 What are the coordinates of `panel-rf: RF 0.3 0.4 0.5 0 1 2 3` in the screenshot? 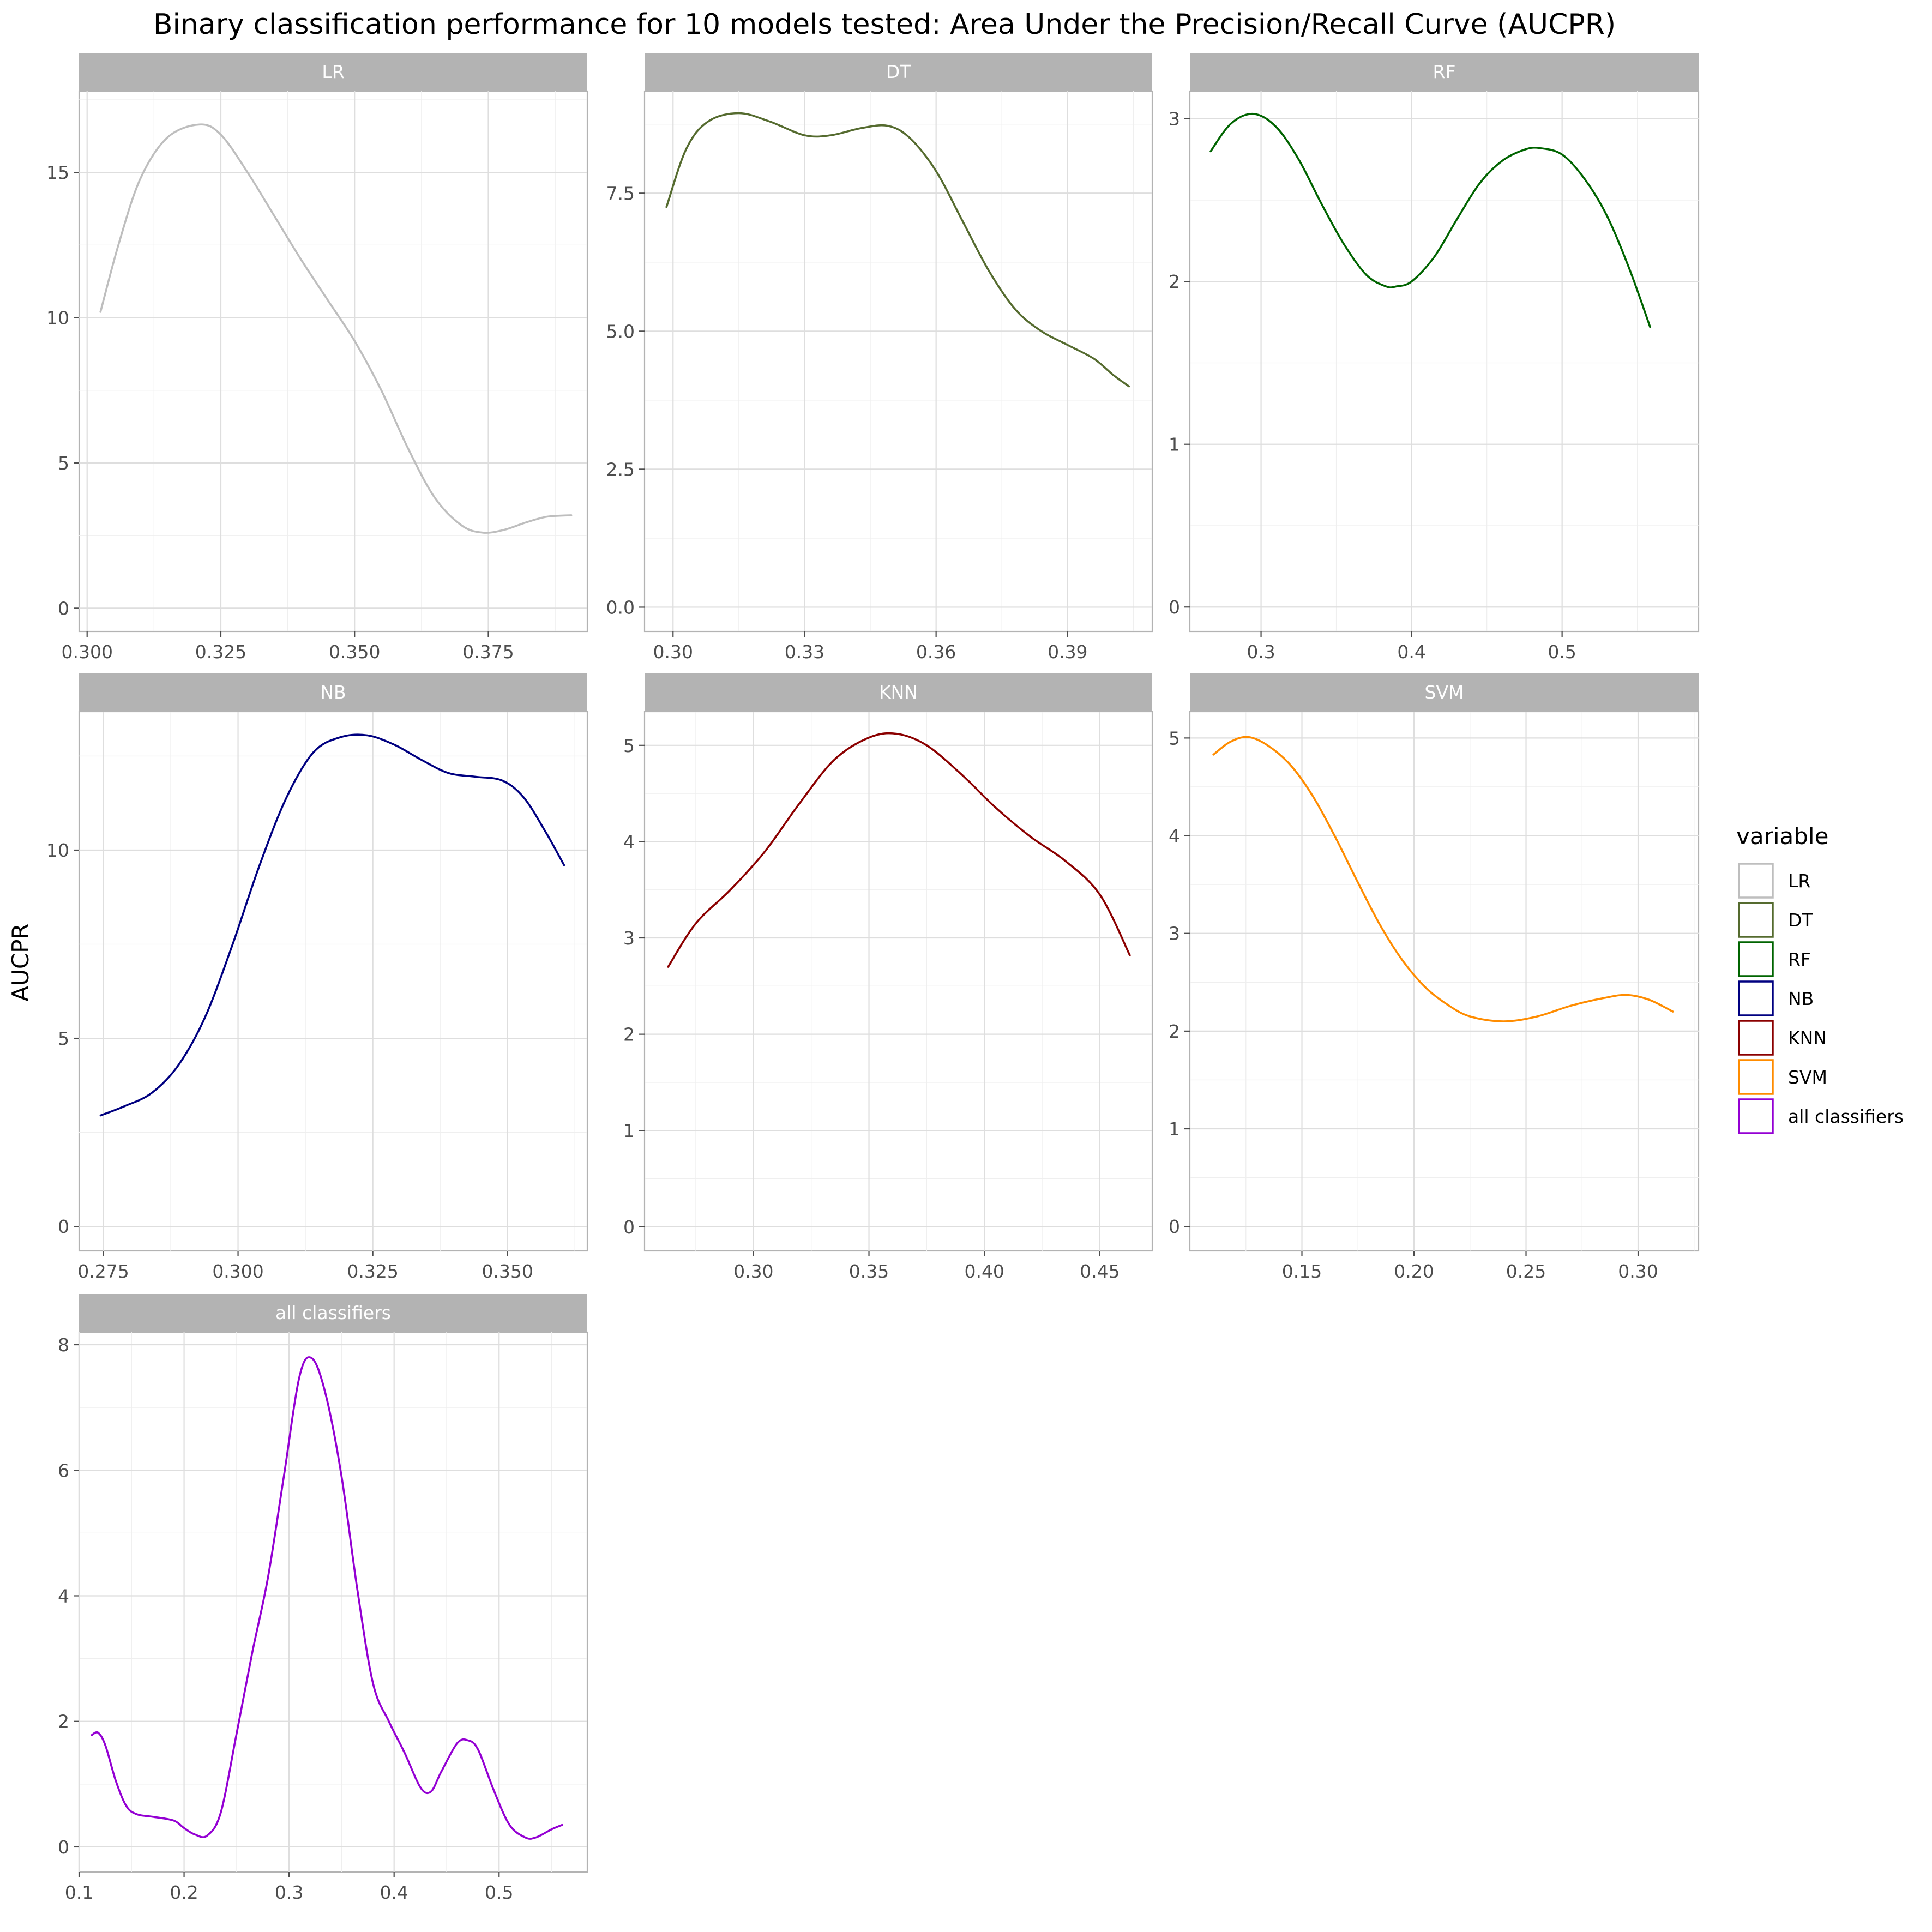 It's located at (1434, 358).